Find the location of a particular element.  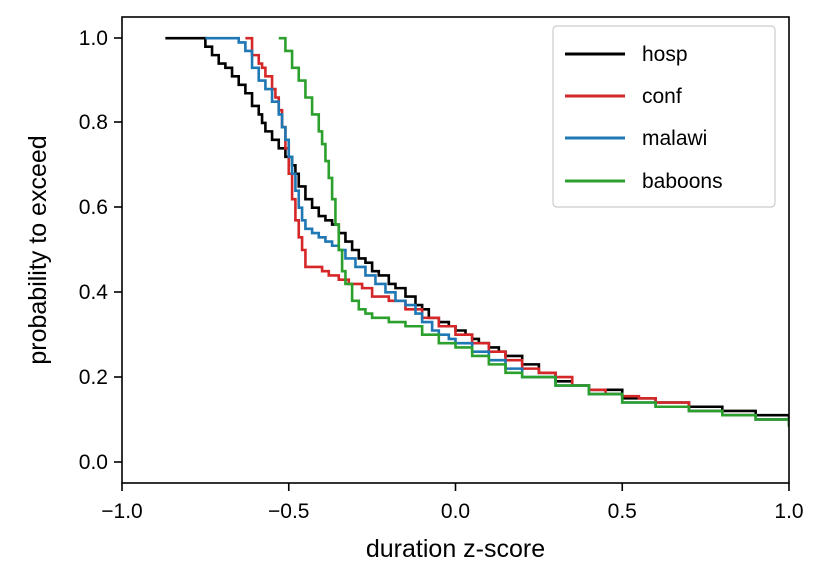

y-tick-label: 0.4 is located at coordinates (94, 292).